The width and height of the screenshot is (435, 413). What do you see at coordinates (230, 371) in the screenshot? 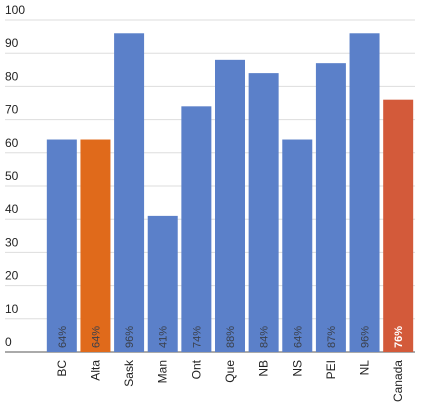
I see `x-tick-label: Que` at bounding box center [230, 371].